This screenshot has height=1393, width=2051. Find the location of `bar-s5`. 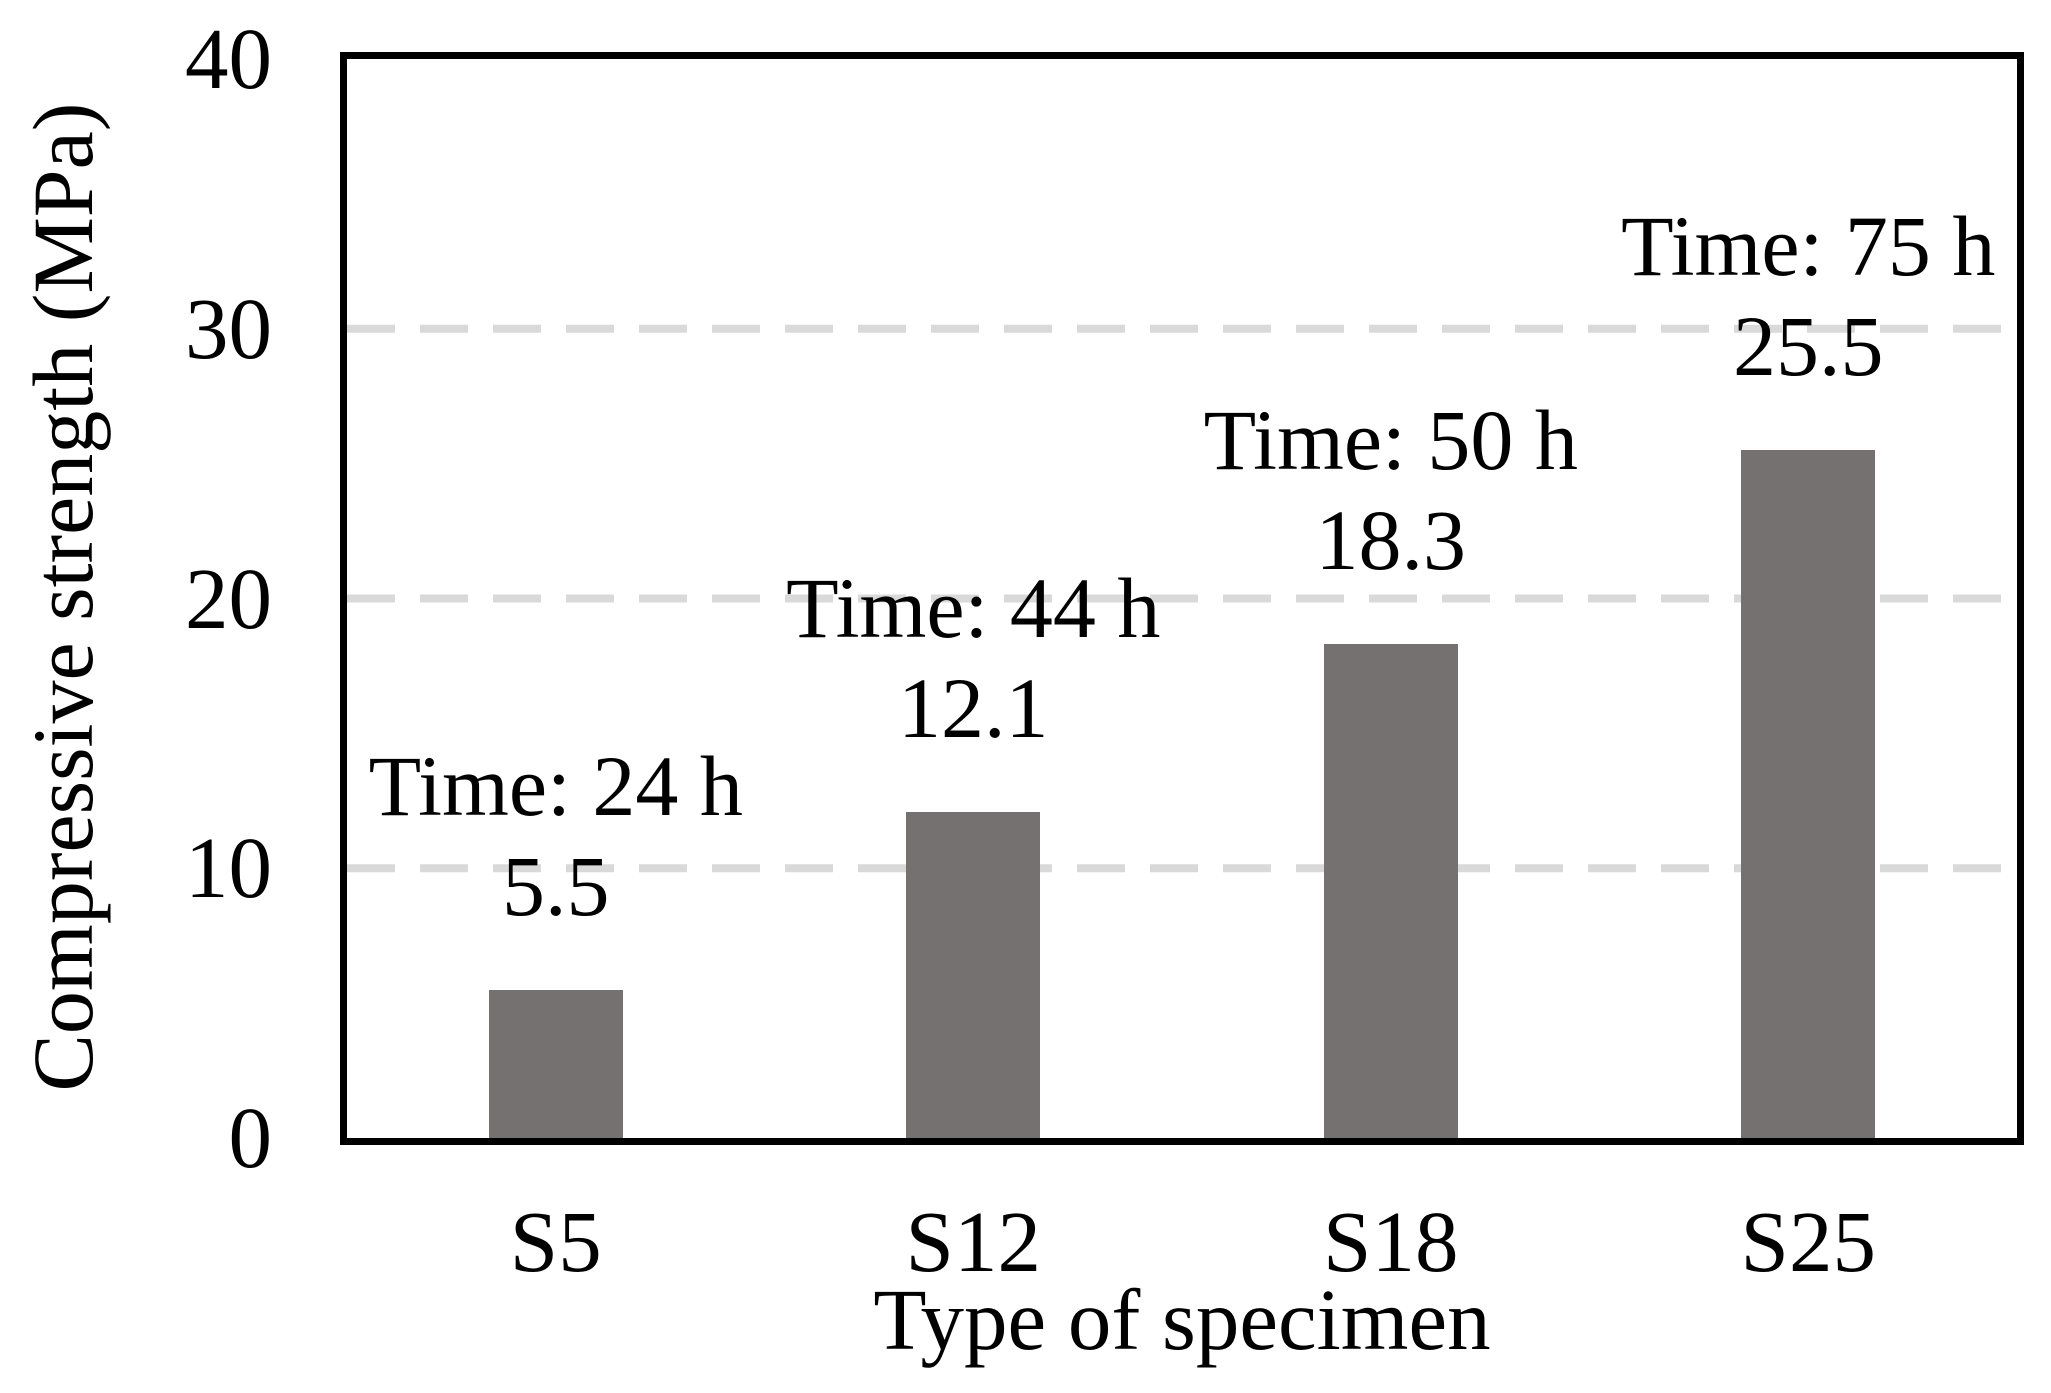

bar-s5 is located at coordinates (555, 1063).